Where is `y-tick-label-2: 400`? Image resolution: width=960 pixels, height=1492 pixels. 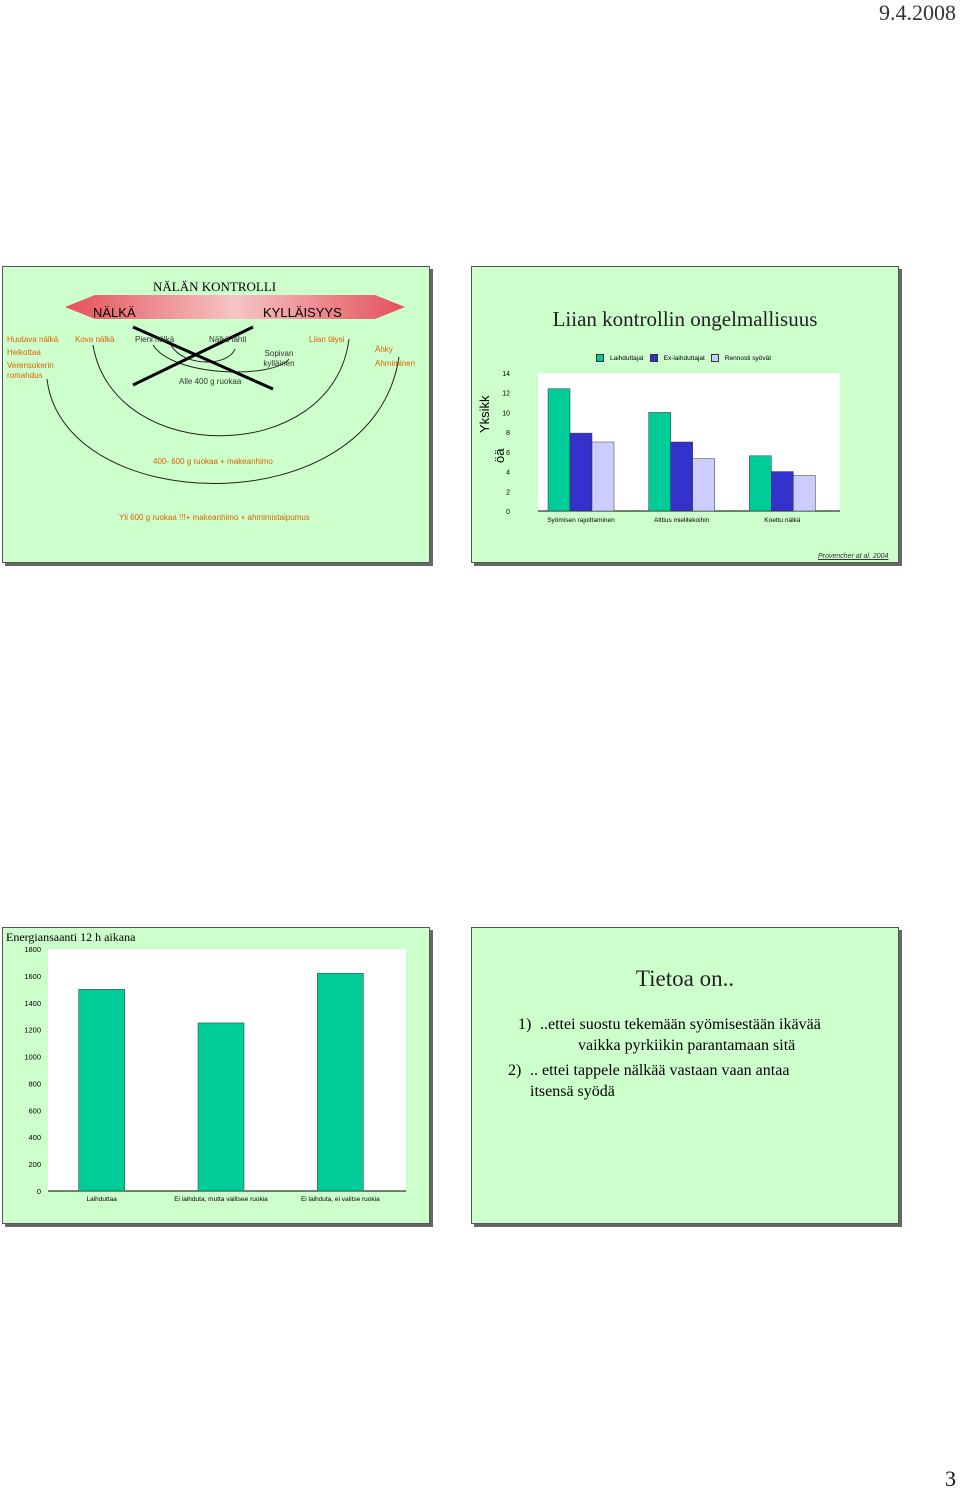 y-tick-label-2: 400 is located at coordinates (34, 1137).